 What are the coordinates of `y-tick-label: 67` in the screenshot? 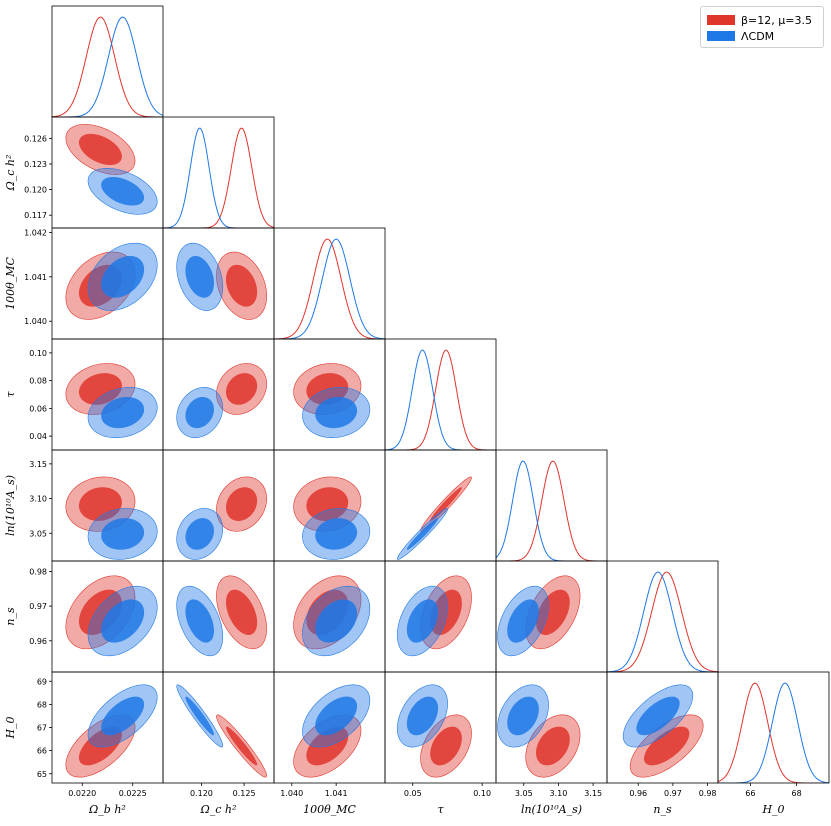 It's located at (42, 728).